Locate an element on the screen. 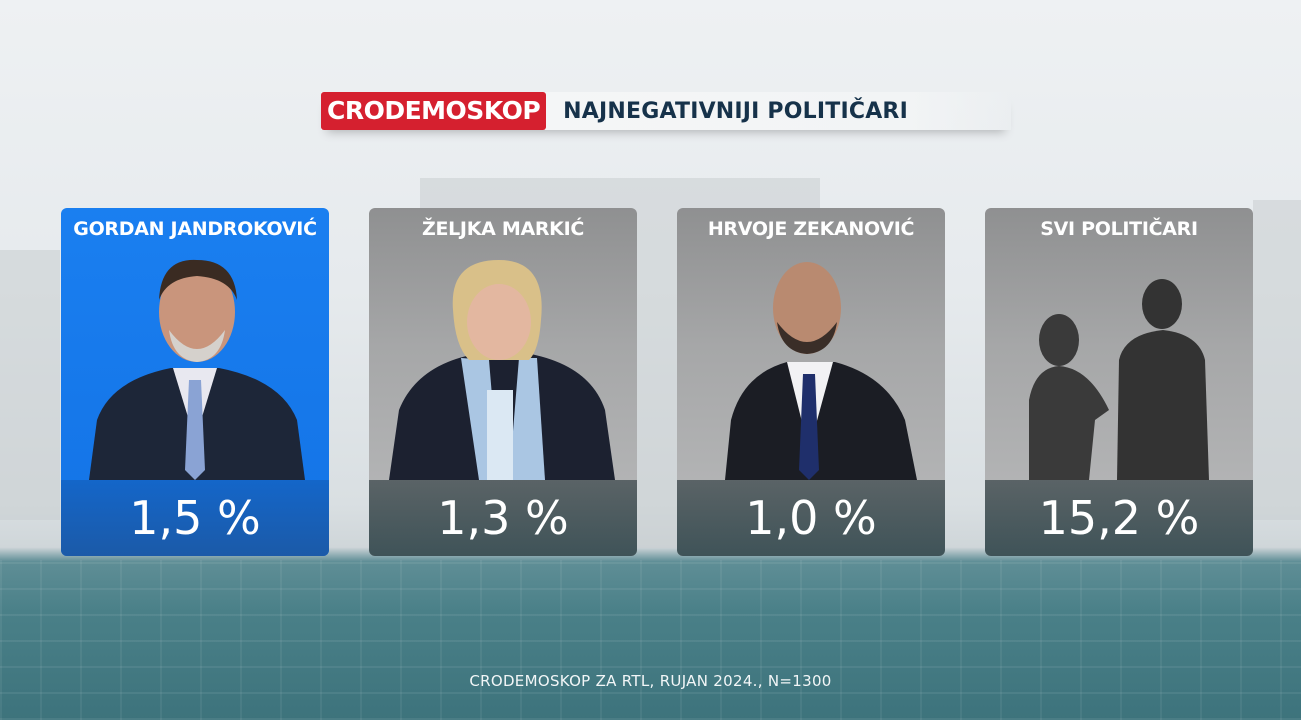  politician-card: SVI POLITIČARI 15,2 % is located at coordinates (1119, 382).